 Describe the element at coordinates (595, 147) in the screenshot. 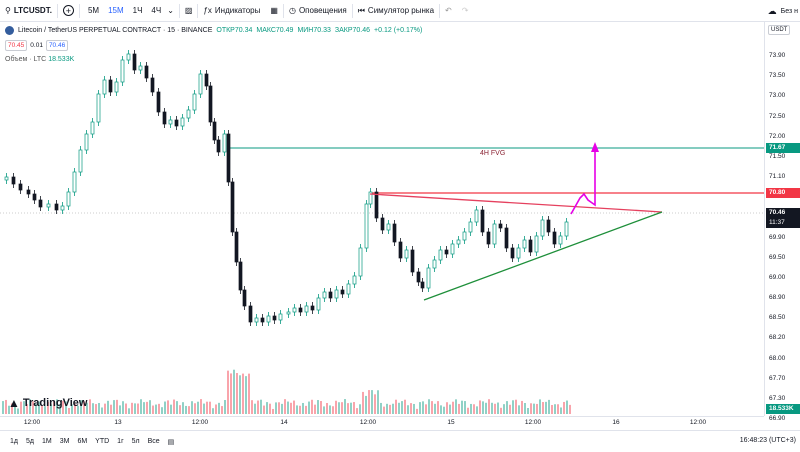

I see `projection-arrowhead` at that location.